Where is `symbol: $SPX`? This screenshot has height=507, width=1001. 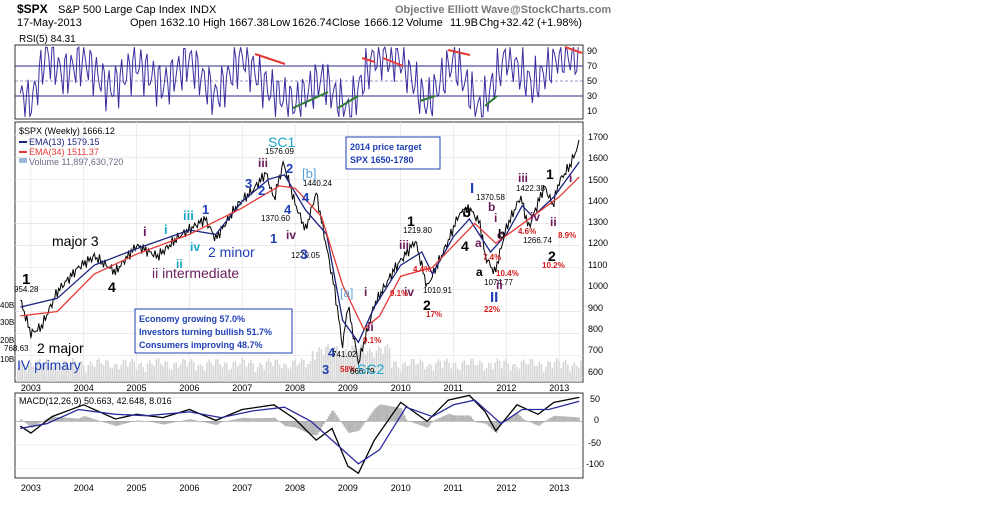 symbol: $SPX is located at coordinates (32, 9).